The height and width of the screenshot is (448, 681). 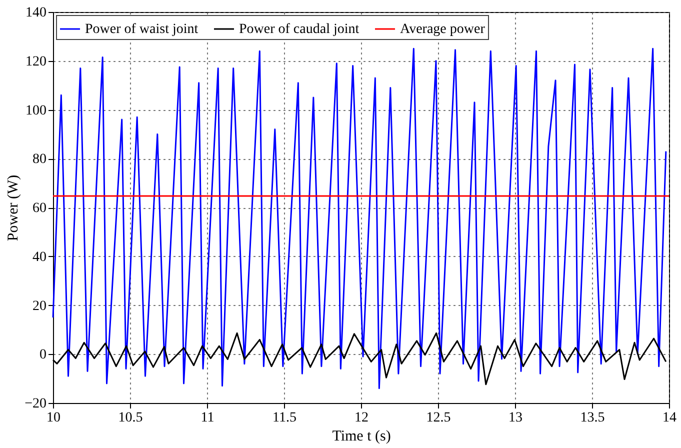 What do you see at coordinates (43, 355) in the screenshot?
I see `y-tick-label: 0` at bounding box center [43, 355].